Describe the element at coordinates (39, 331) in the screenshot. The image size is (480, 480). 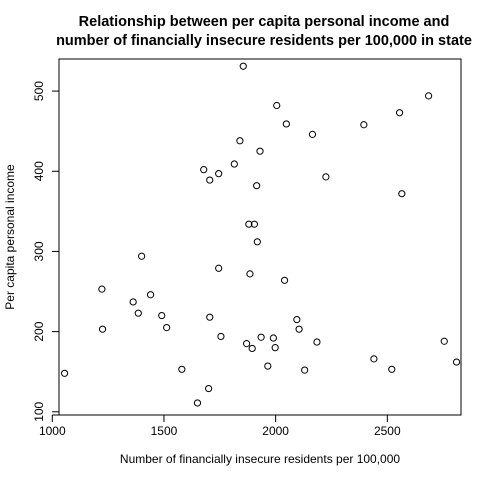
I see `y-tick-label: 200` at that location.